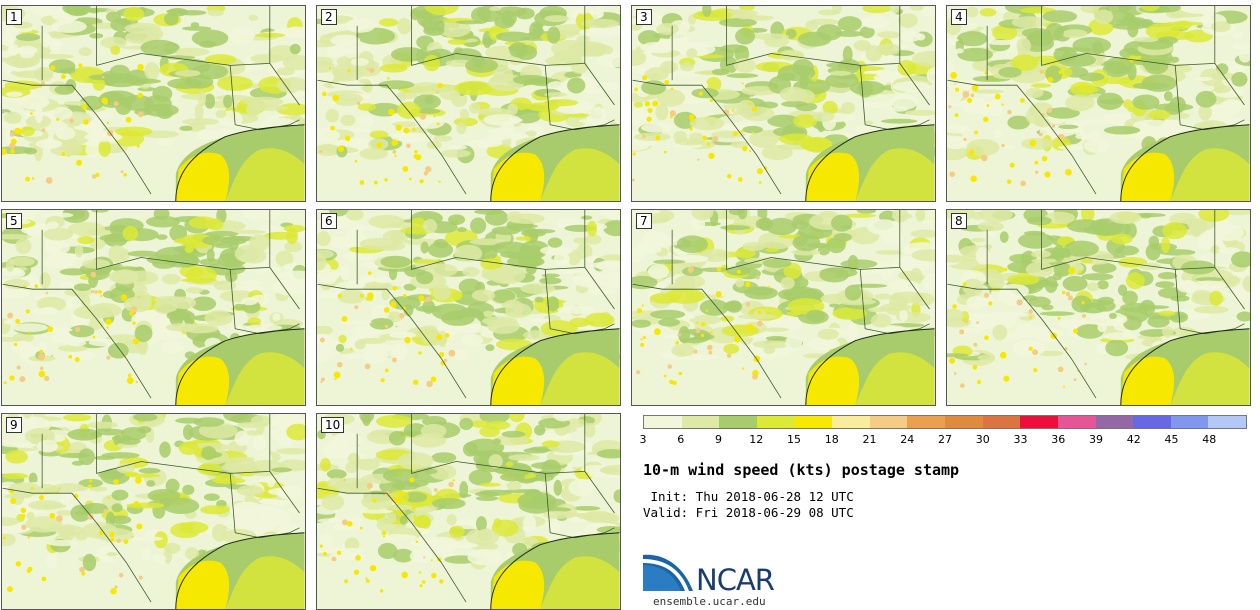  What do you see at coordinates (643, 439) in the screenshot?
I see `colorbar-tick-label: 3` at bounding box center [643, 439].